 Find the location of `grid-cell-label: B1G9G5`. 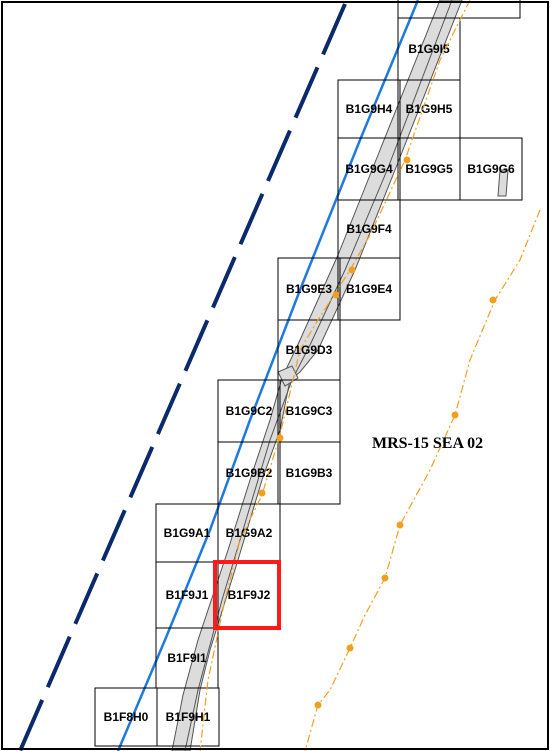

grid-cell-label: B1G9G5 is located at coordinates (429, 169).